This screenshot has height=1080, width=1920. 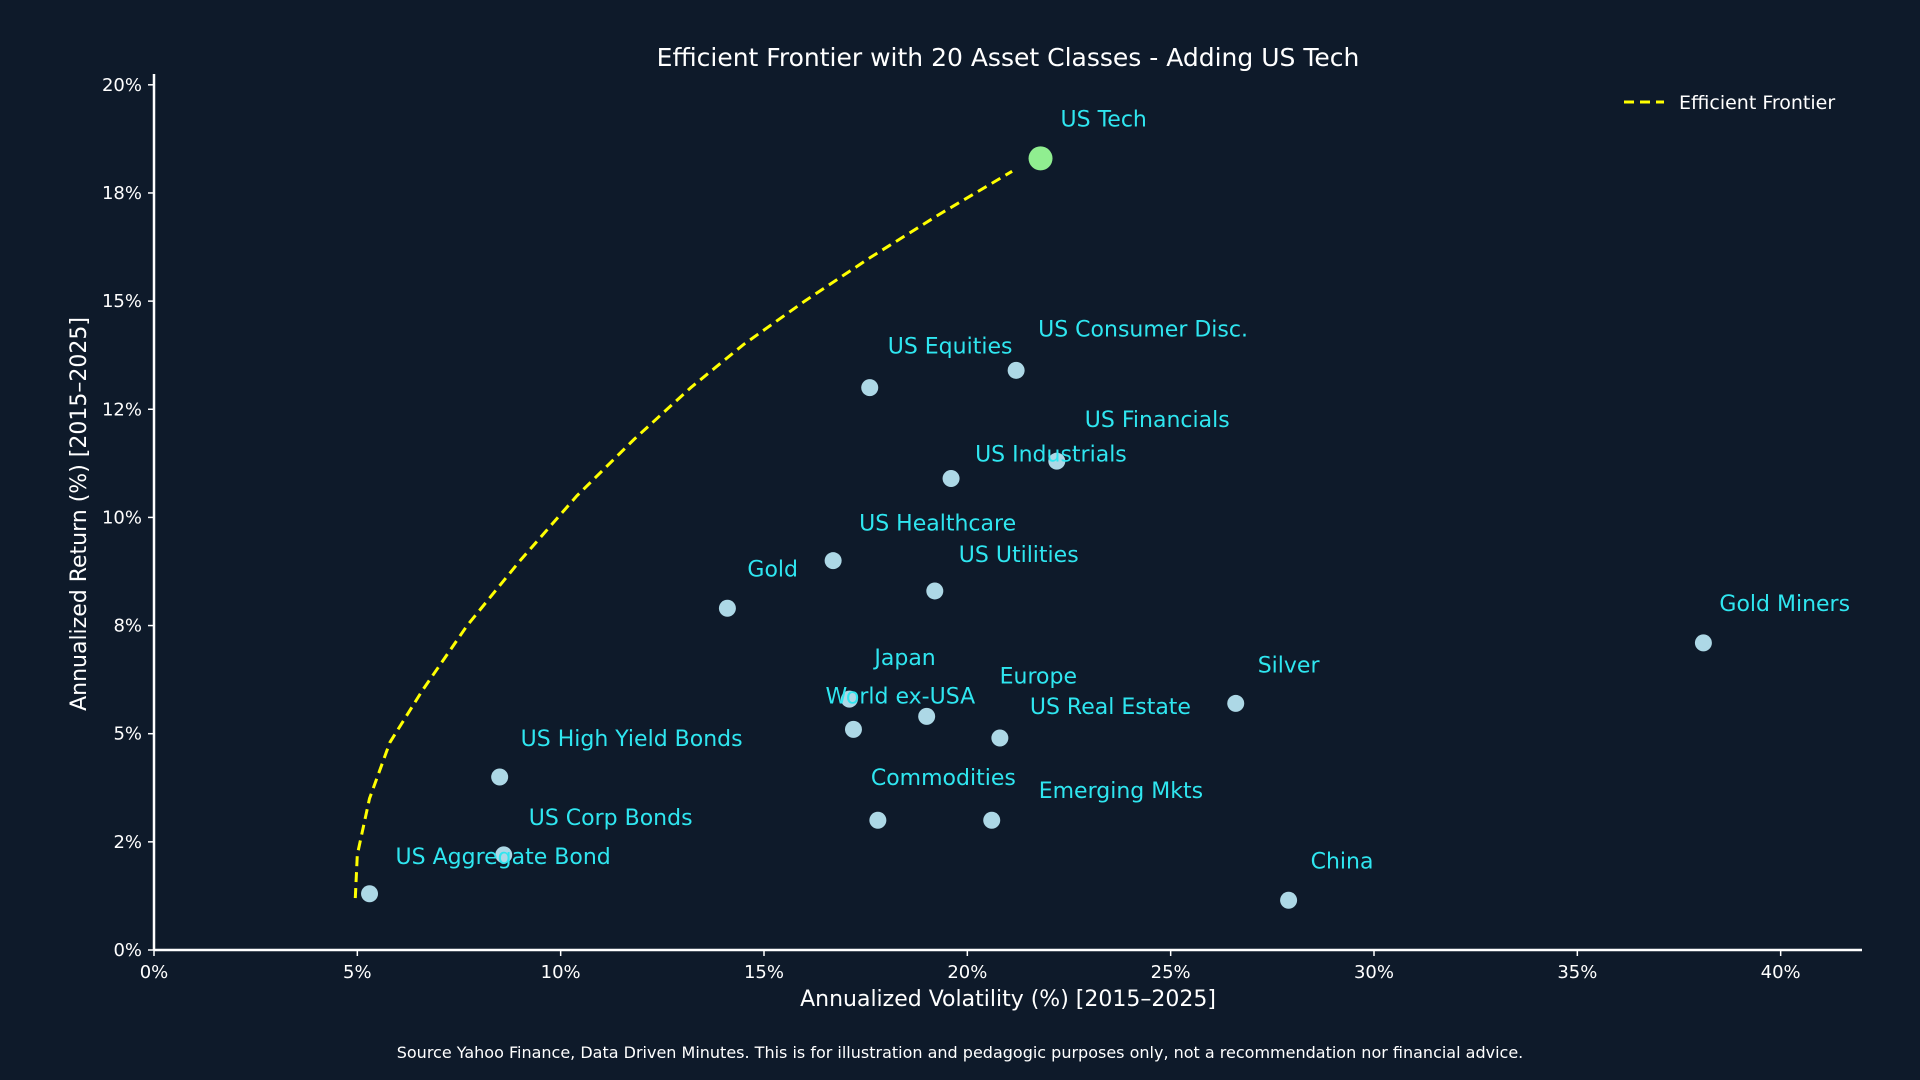 What do you see at coordinates (870, 388) in the screenshot?
I see `point-us-equities` at bounding box center [870, 388].